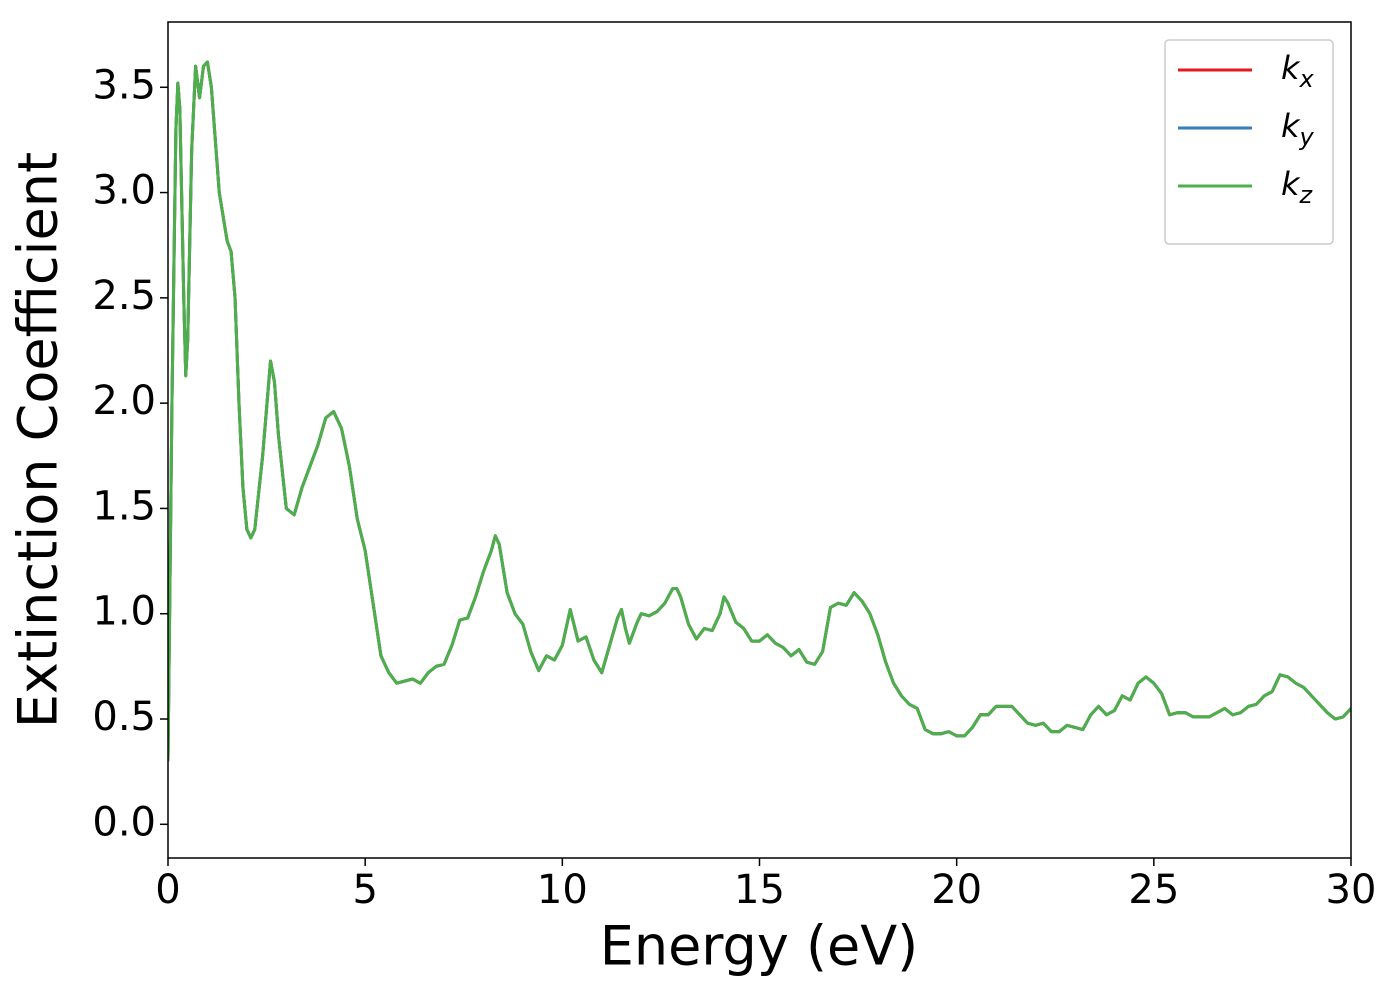 Image resolution: width=1400 pixels, height=1000 pixels. I want to click on legend-label: ky, so click(1298, 129).